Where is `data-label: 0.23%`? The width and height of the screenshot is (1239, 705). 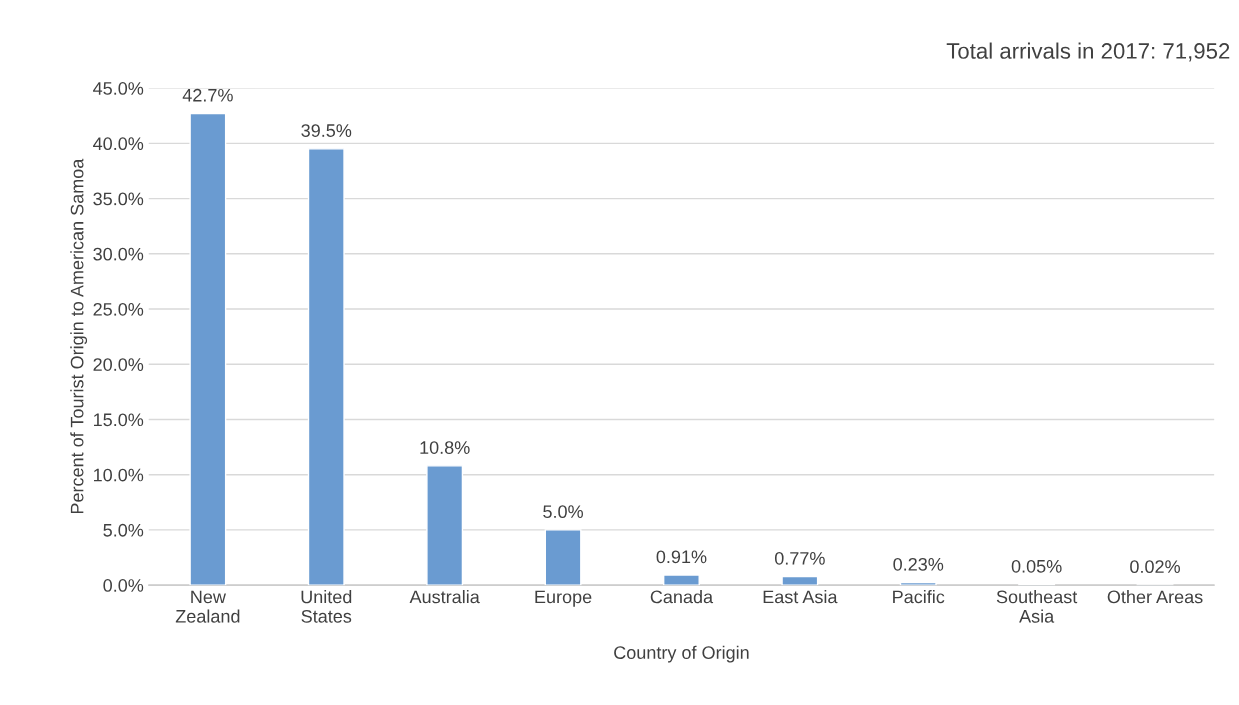
data-label: 0.23% is located at coordinates (918, 564).